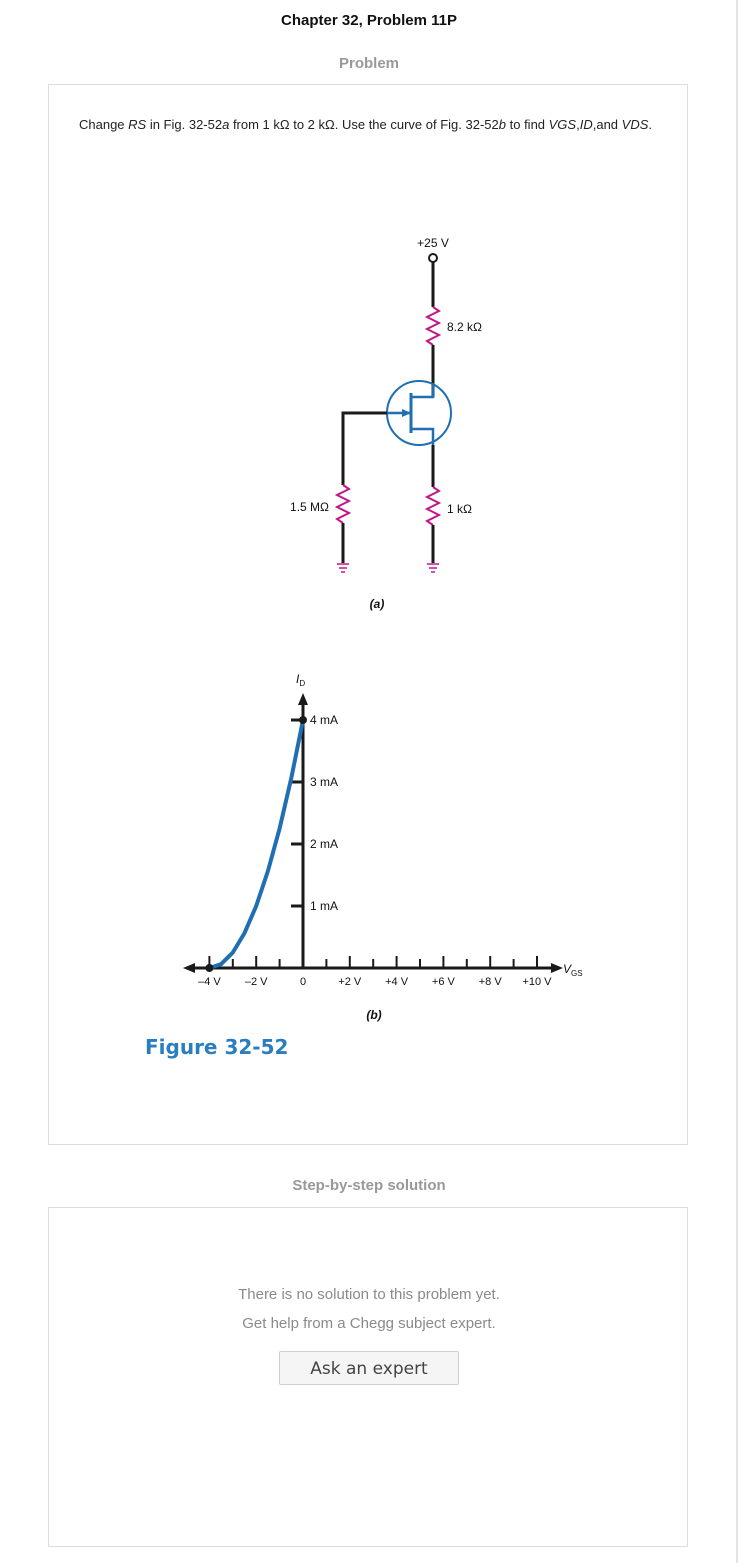 The width and height of the screenshot is (738, 1563). I want to click on drain-resistor, so click(433, 326).